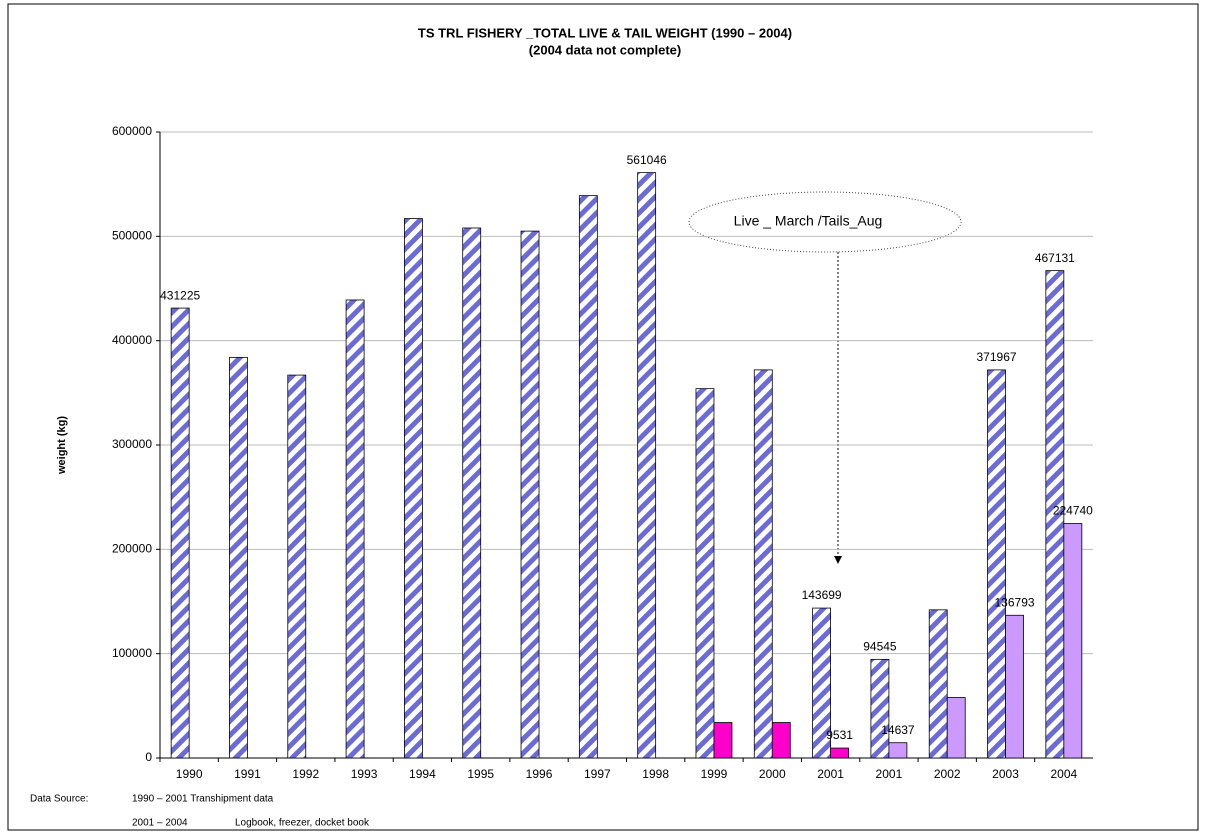 The image size is (1205, 834). I want to click on footer: 1990 – 2001 Transhipment data, so click(203, 799).